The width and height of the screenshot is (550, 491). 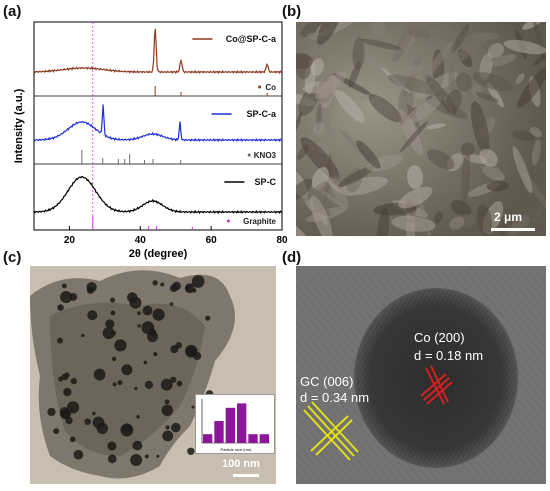 What do you see at coordinates (70, 240) in the screenshot?
I see `x-tick-label: 20` at bounding box center [70, 240].